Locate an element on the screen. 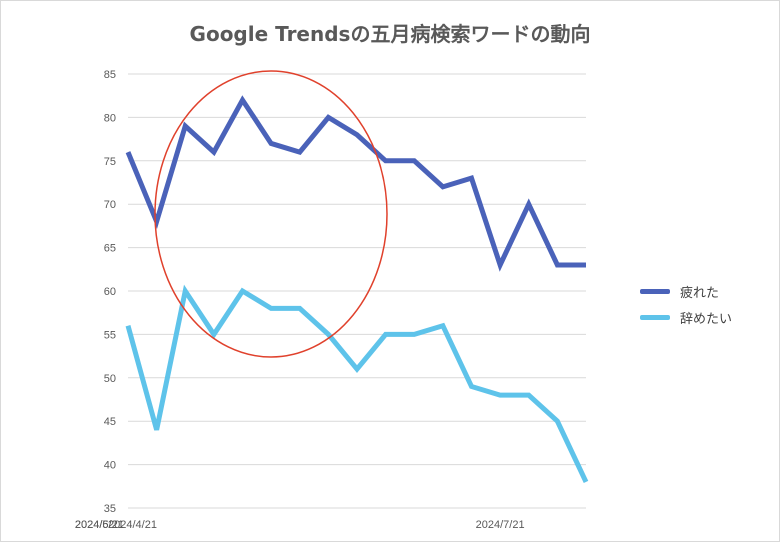 This screenshot has height=542, width=780. y-tick-label: 40 is located at coordinates (110, 466).